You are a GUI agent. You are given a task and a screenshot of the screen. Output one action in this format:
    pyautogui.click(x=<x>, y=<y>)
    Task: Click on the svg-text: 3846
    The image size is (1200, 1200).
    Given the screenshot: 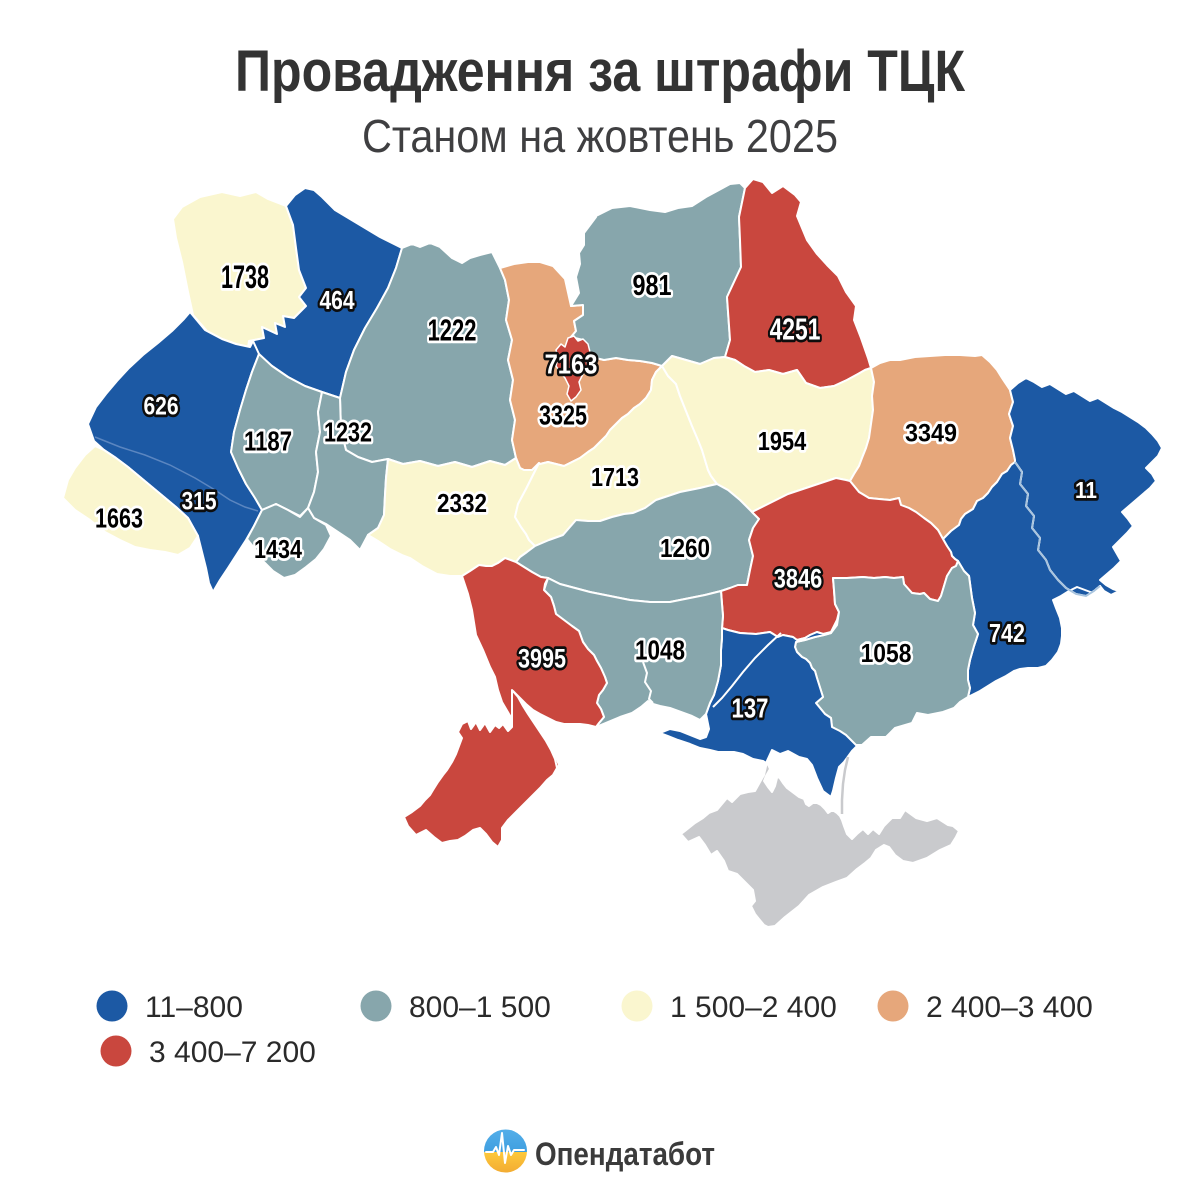 What is the action you would take?
    pyautogui.click(x=798, y=578)
    